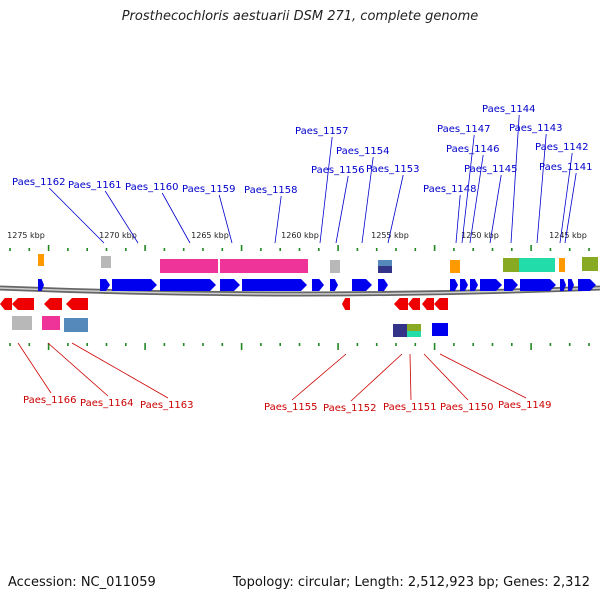  What do you see at coordinates (525, 405) in the screenshot?
I see `reverse-gene-label: Paes_1149` at bounding box center [525, 405].